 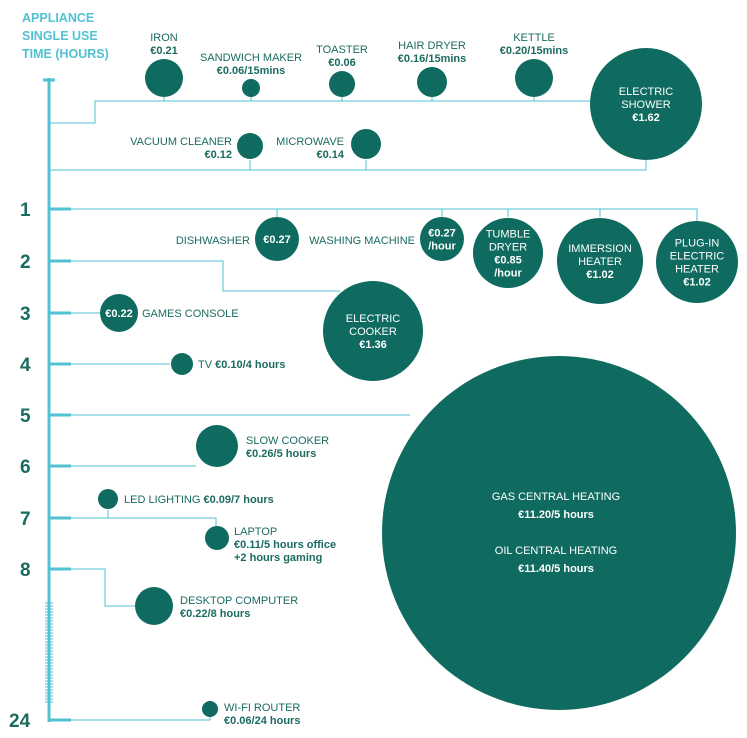 What do you see at coordinates (190, 314) in the screenshot?
I see `games-console-label: GAMES CONSOLE` at bounding box center [190, 314].